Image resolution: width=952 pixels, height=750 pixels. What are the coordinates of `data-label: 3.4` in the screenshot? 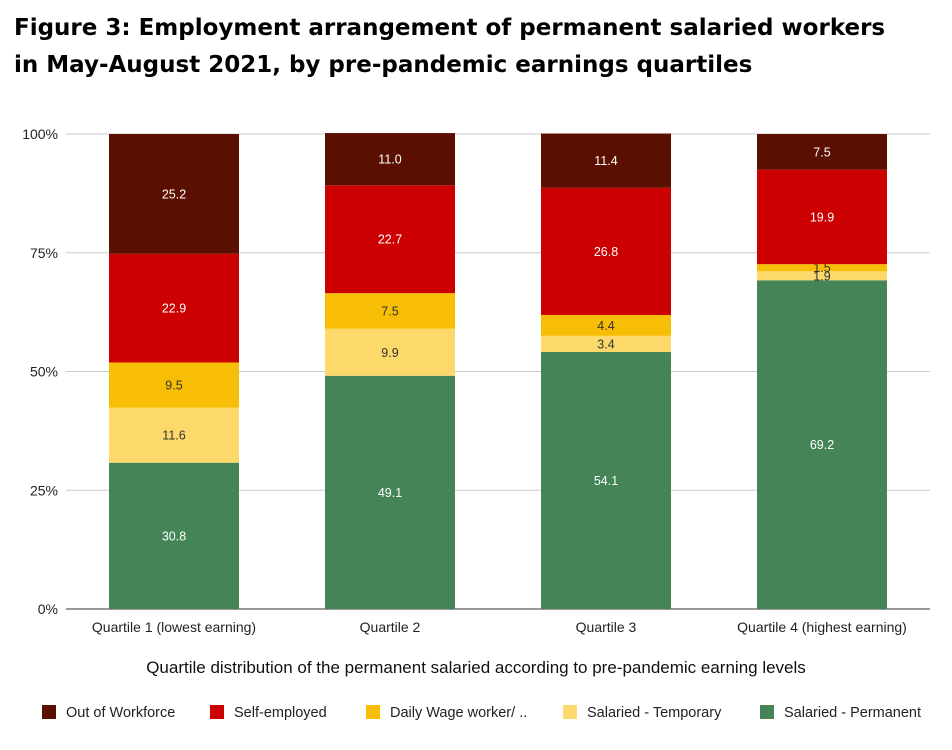 It's located at (605, 344).